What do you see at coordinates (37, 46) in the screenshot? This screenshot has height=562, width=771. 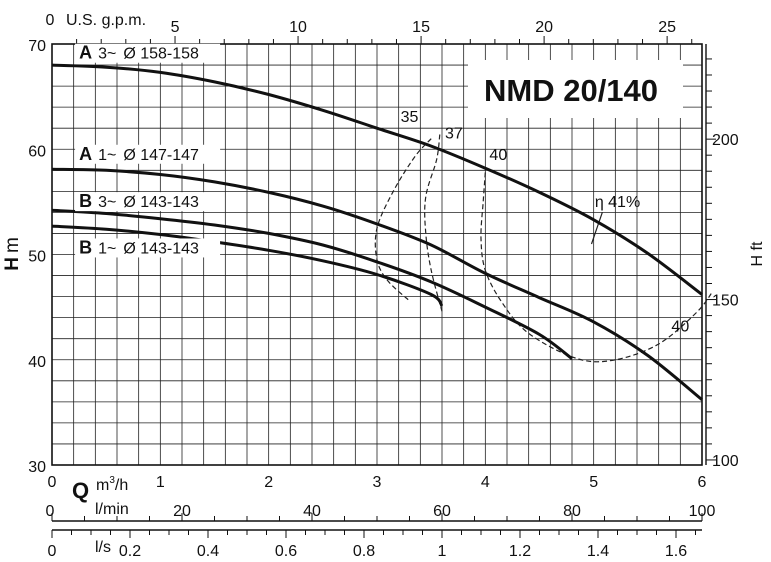 I see `y-tick-label: 70` at bounding box center [37, 46].